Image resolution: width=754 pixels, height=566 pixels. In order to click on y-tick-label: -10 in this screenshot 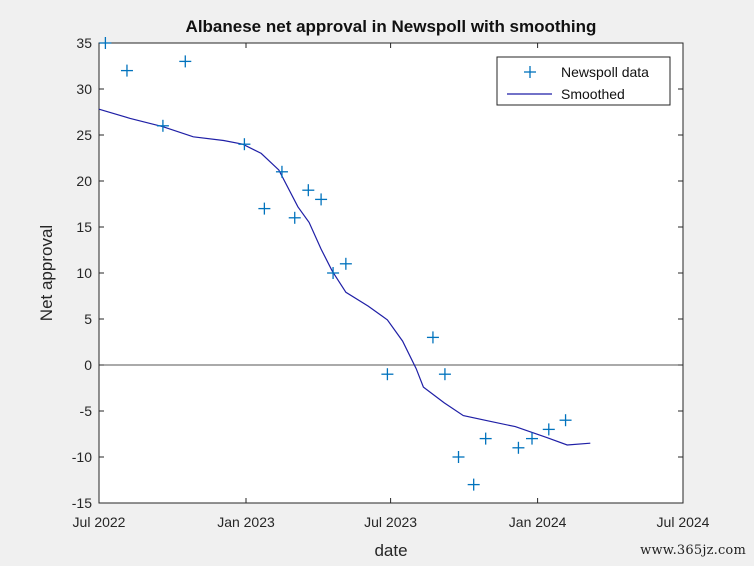, I will do `click(82, 457)`.